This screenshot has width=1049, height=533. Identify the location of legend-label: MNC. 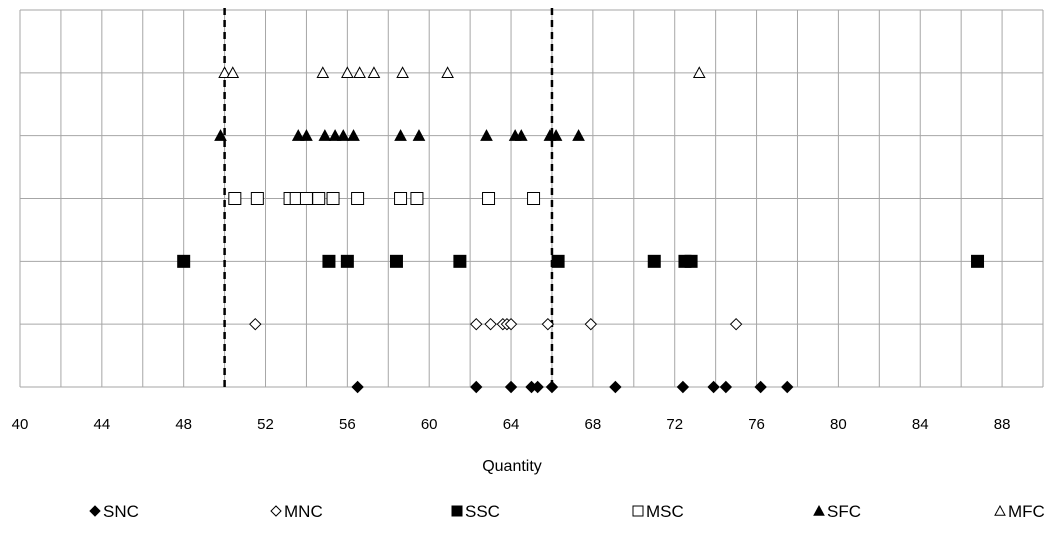
(303, 511).